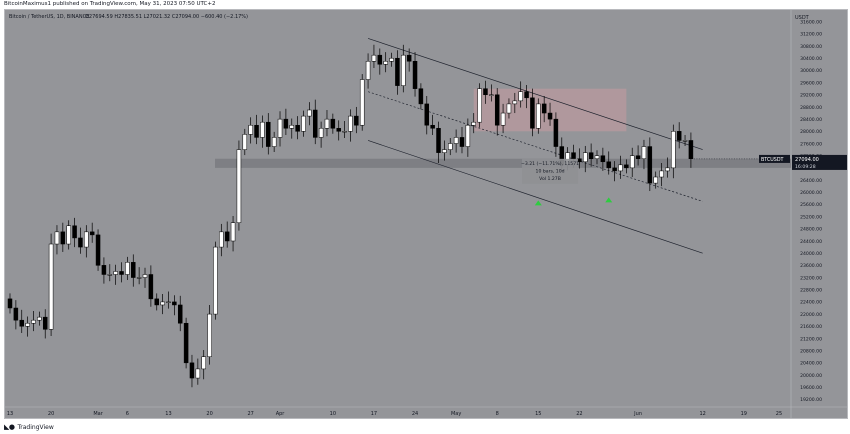  Describe the element at coordinates (811, 83) in the screenshot. I see `y-tick-label: 29600.00` at that location.